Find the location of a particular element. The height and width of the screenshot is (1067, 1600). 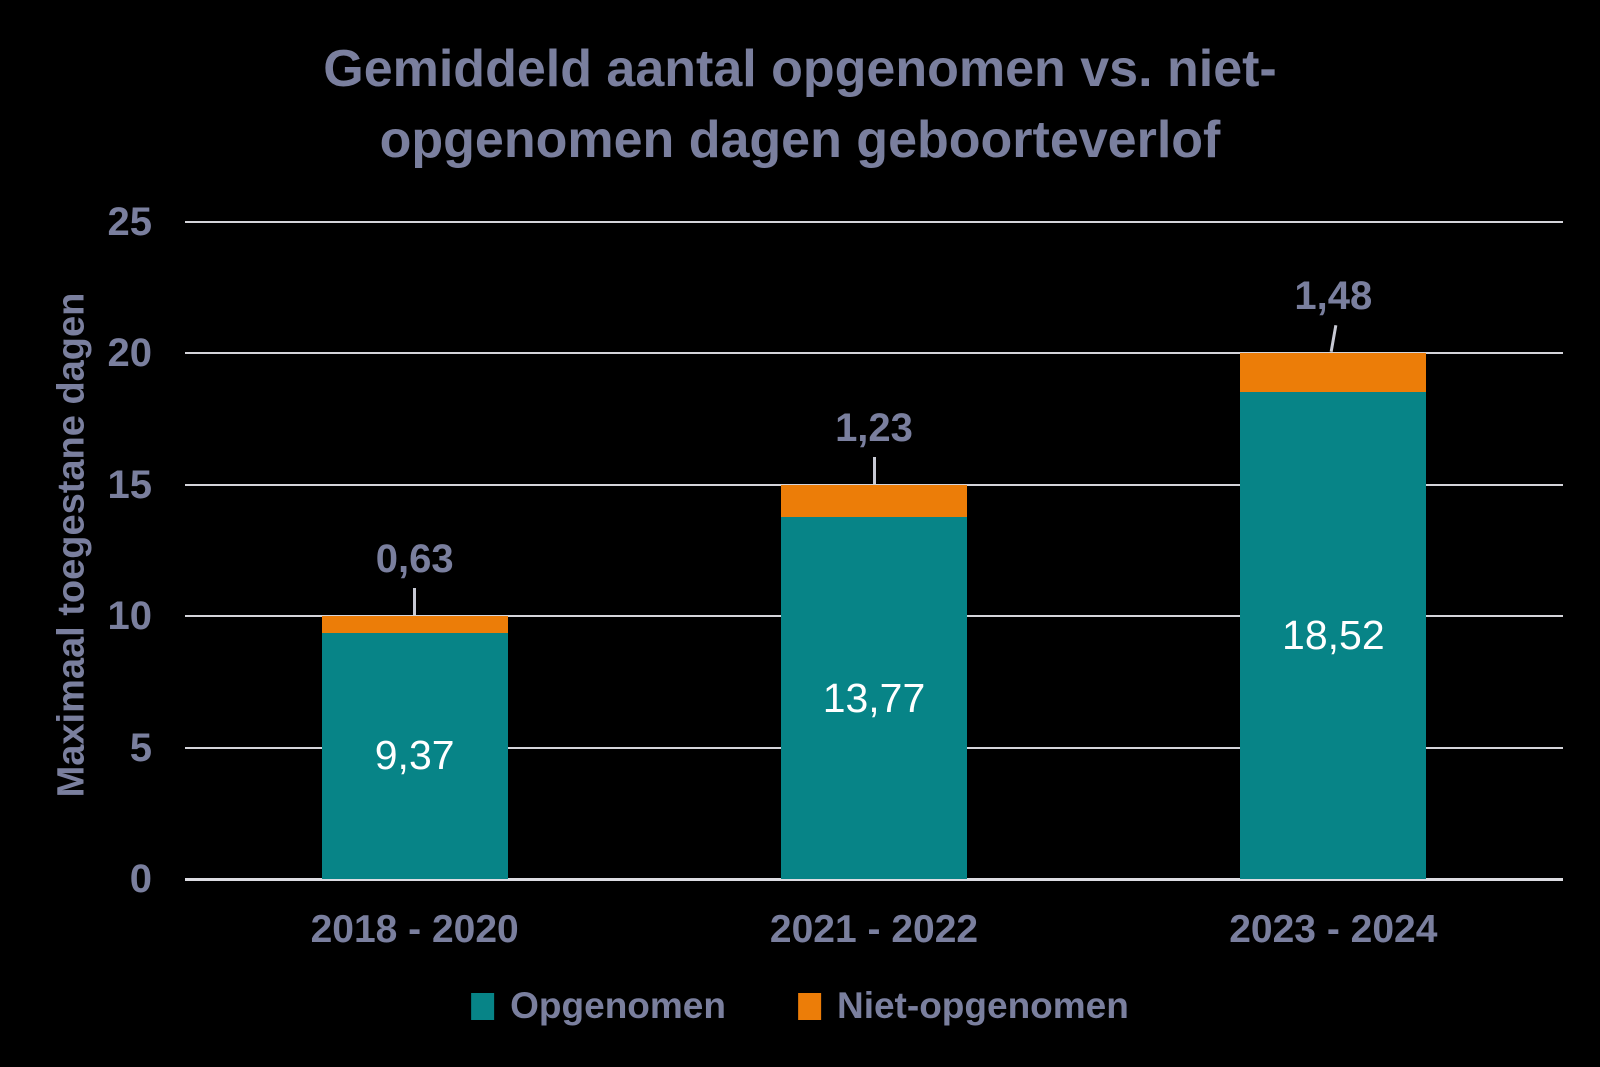

y-tick-label-25: 25 is located at coordinates (130, 222).